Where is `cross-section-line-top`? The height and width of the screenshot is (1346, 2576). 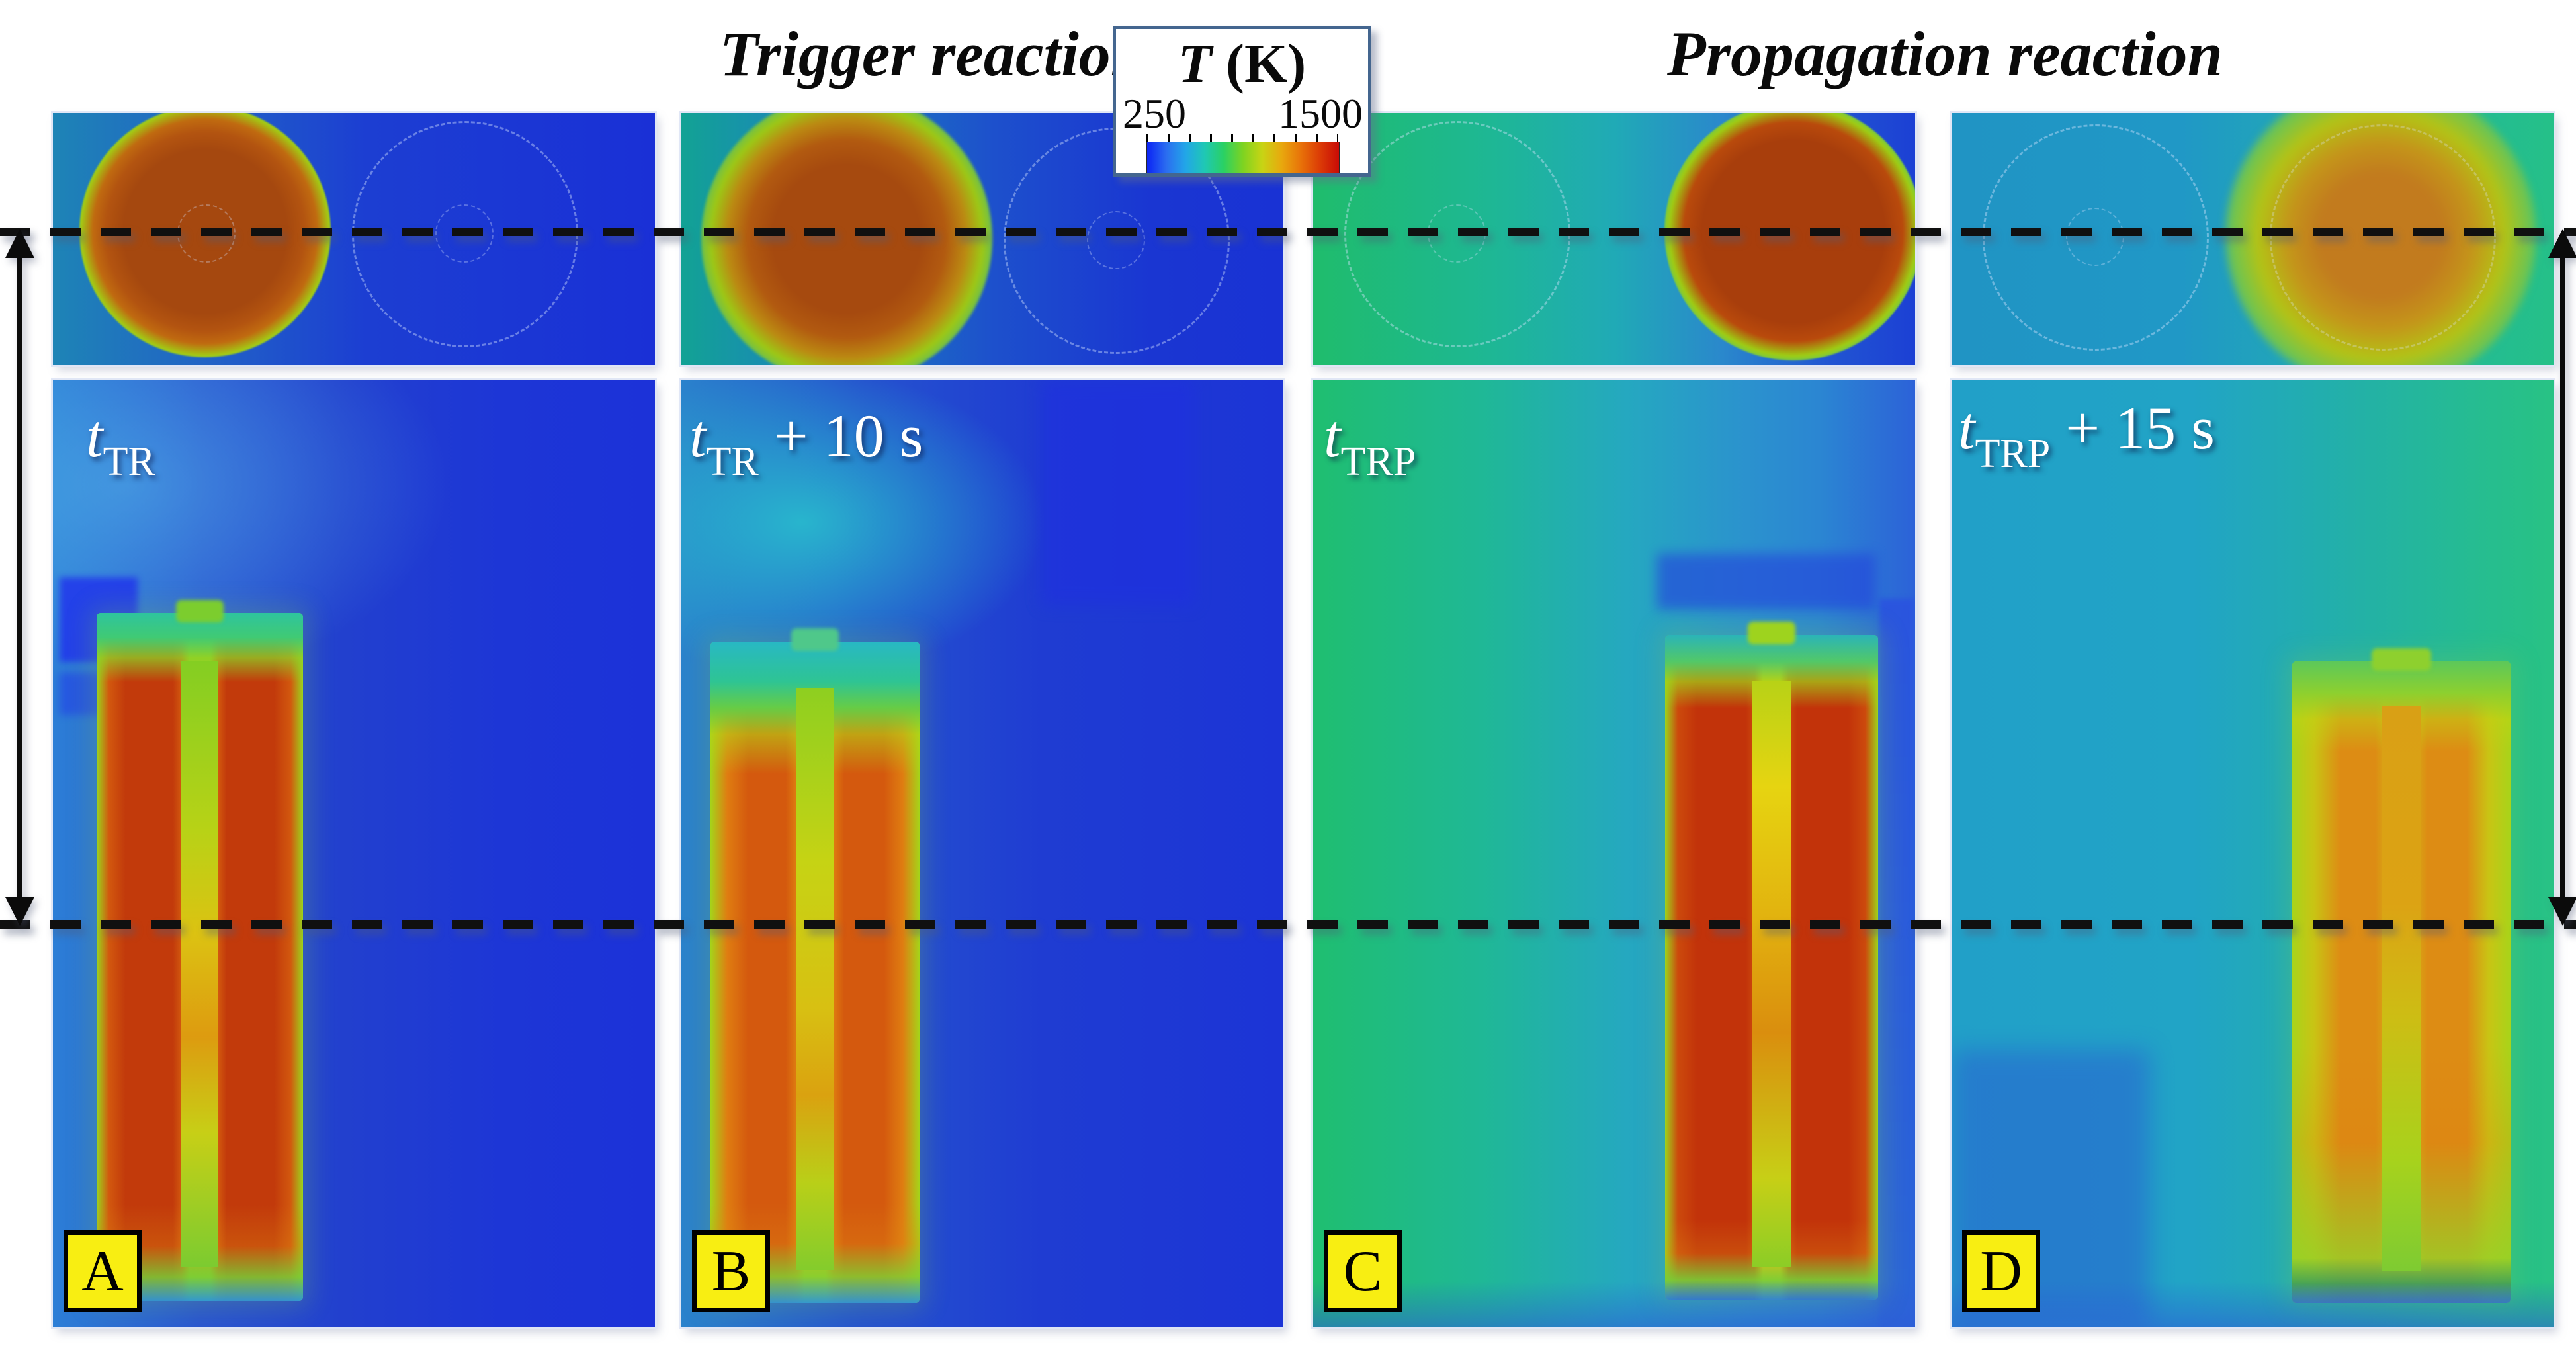 cross-section-line-top is located at coordinates (1288, 232).